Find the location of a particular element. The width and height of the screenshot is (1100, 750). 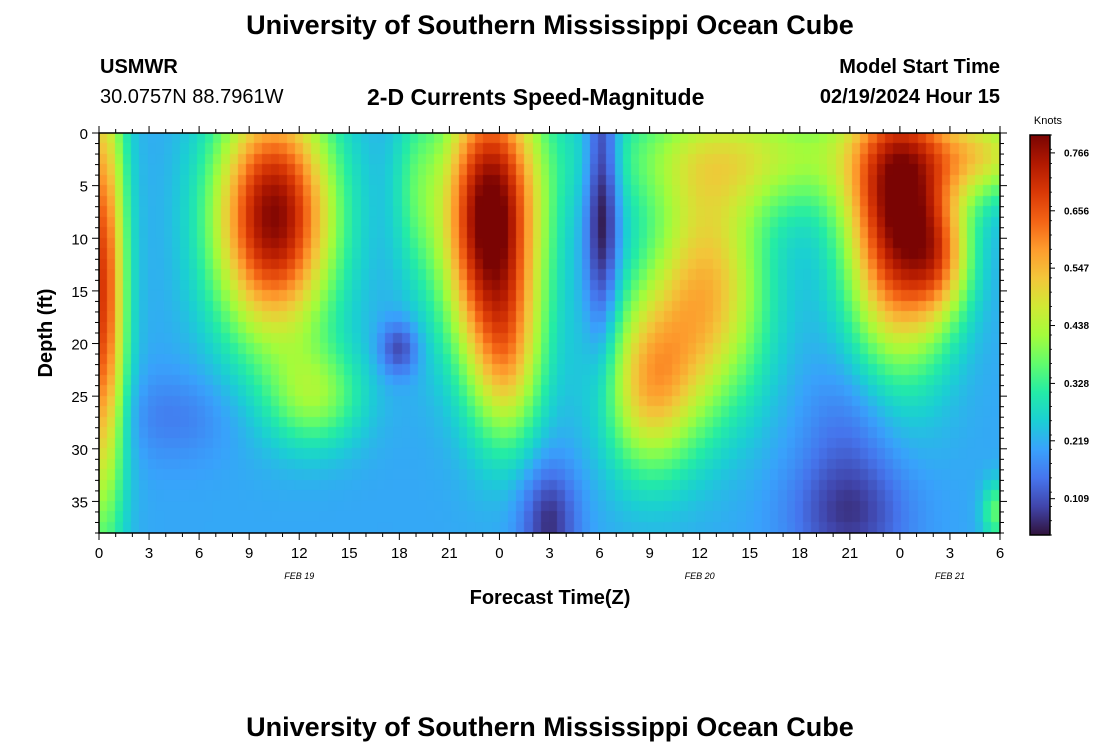

colorbar: Knots 0.766 0.656 0.547 0.438 0.328 0.219 0.109 is located at coordinates (1059, 325).